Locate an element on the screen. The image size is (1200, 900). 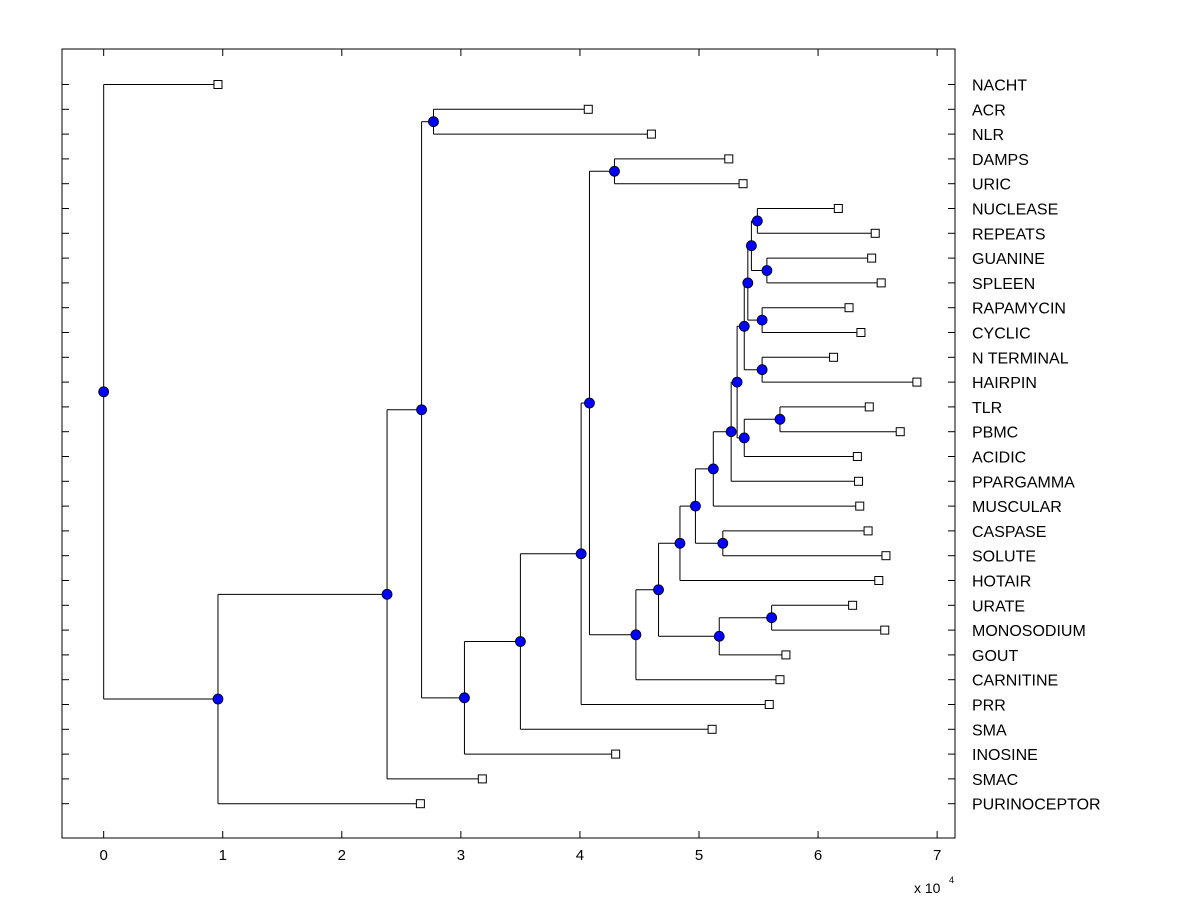
node-marker-n23 is located at coordinates (520, 641).